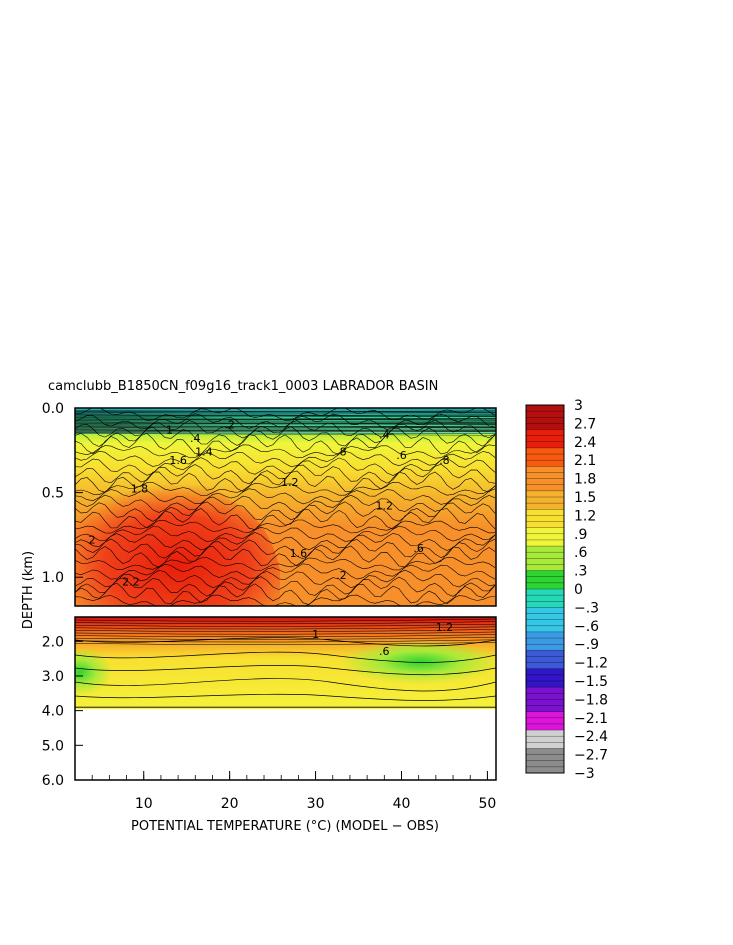 This screenshot has width=733, height=945. What do you see at coordinates (578, 406) in the screenshot?
I see `colorbar-label: 3` at bounding box center [578, 406].